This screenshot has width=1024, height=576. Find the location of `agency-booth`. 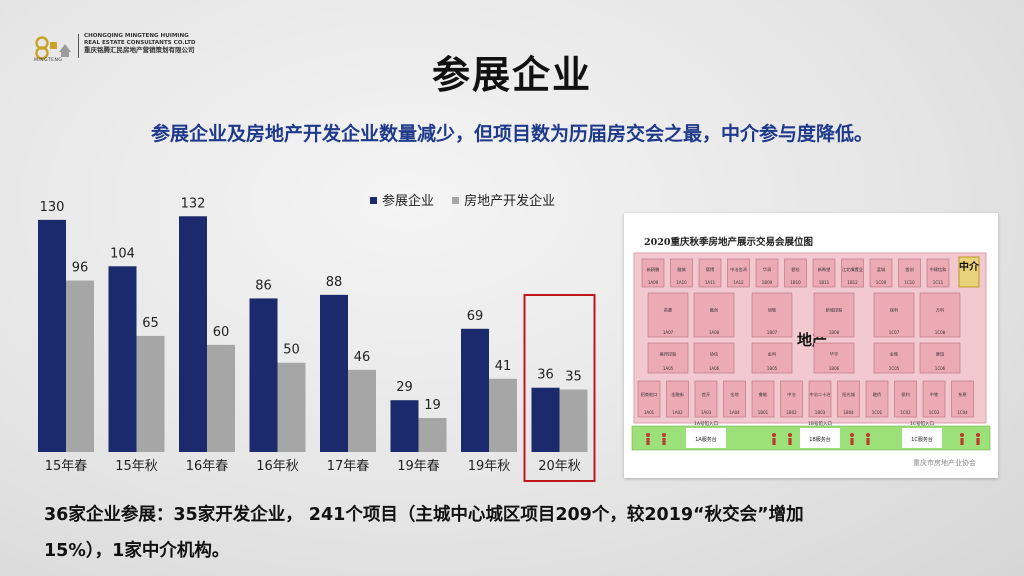

agency-booth is located at coordinates (969, 272).